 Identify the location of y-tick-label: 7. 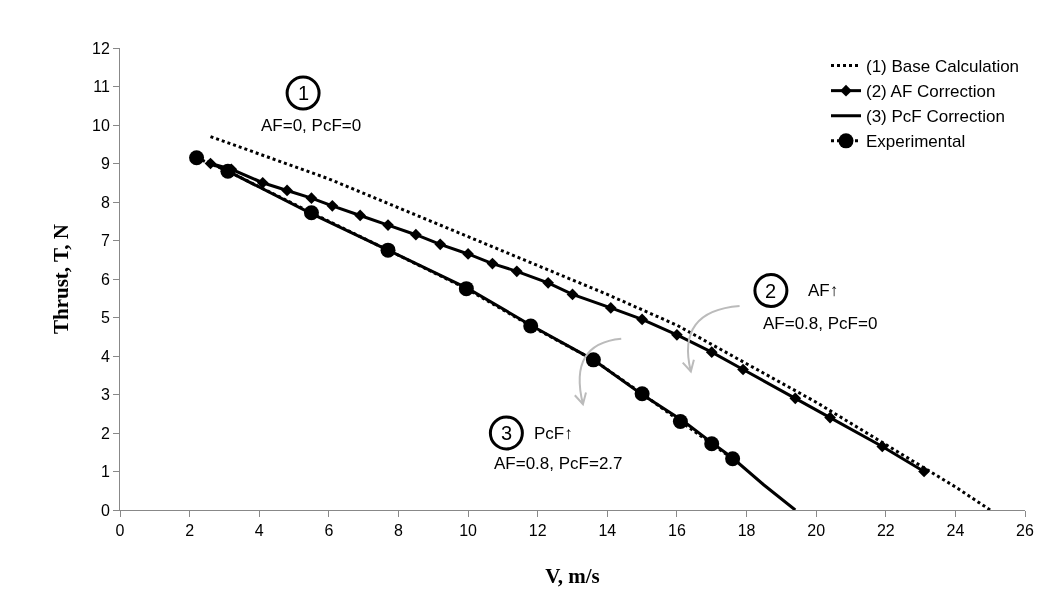
(105, 241).